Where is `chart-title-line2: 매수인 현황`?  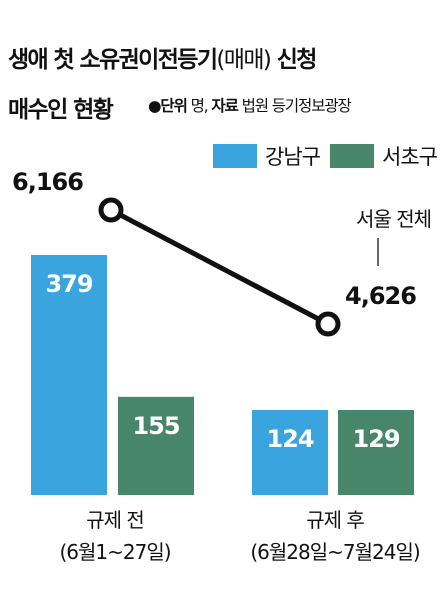
chart-title-line2: 매수인 현황 is located at coordinates (61, 110).